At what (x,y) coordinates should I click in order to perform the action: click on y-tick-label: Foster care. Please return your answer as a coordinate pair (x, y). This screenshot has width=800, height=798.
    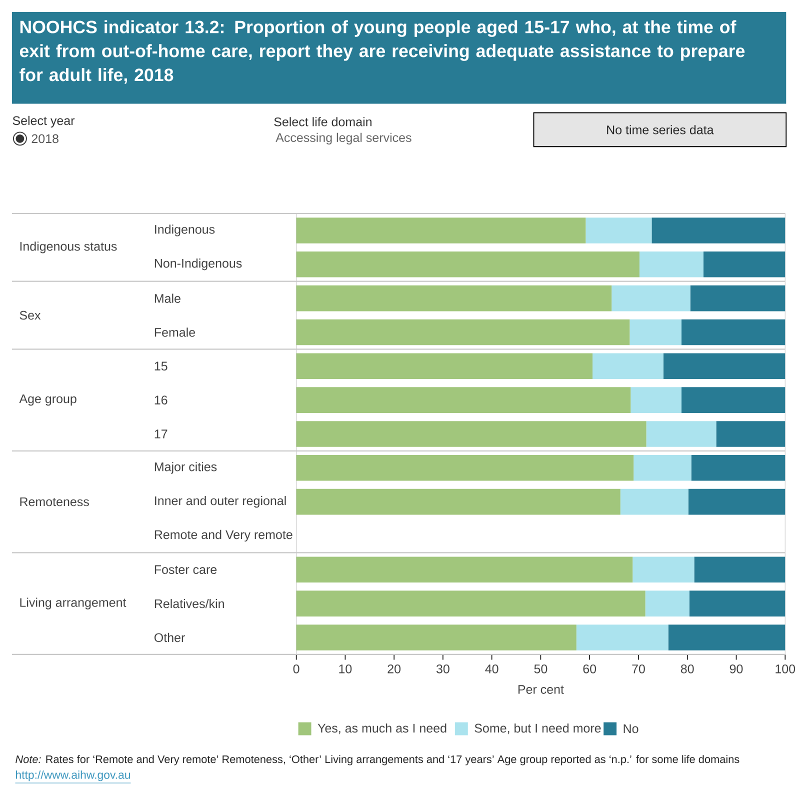
    Looking at the image, I should click on (185, 569).